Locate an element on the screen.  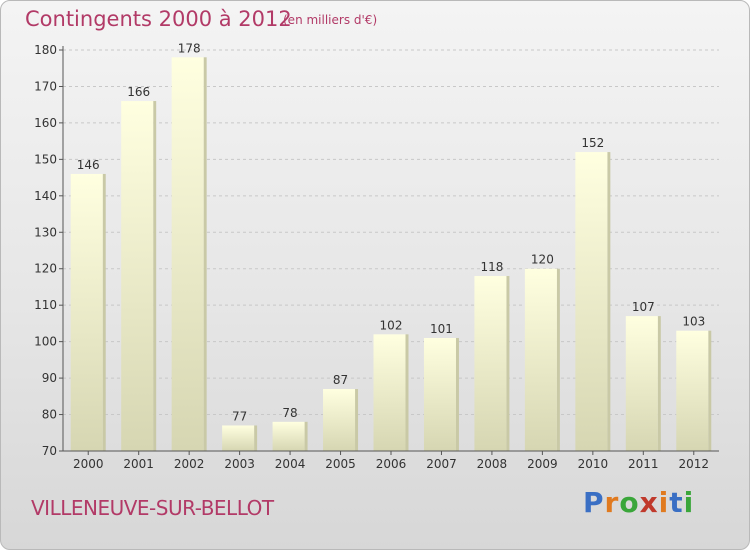
x-tick-label: 2010 is located at coordinates (593, 464).